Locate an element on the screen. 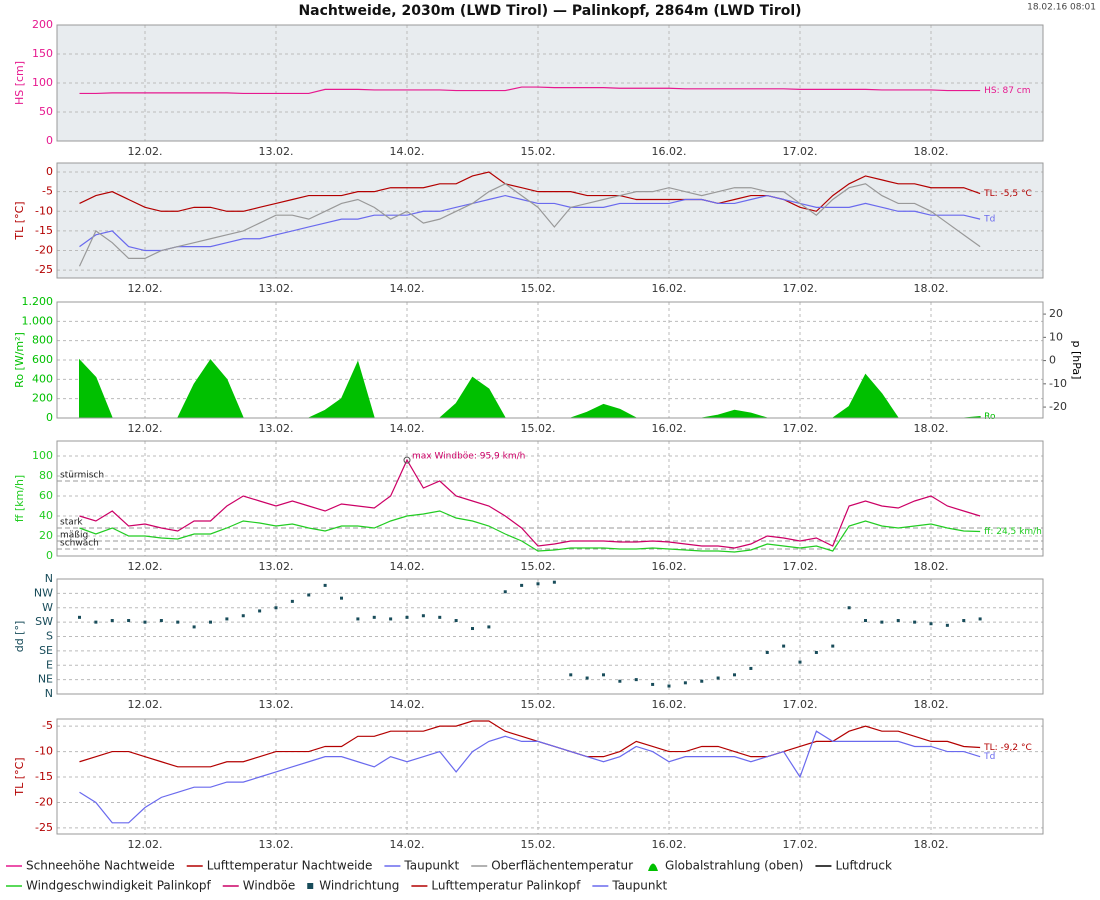 The image size is (1100, 900). legend-label: Taupunkt is located at coordinates (431, 866).